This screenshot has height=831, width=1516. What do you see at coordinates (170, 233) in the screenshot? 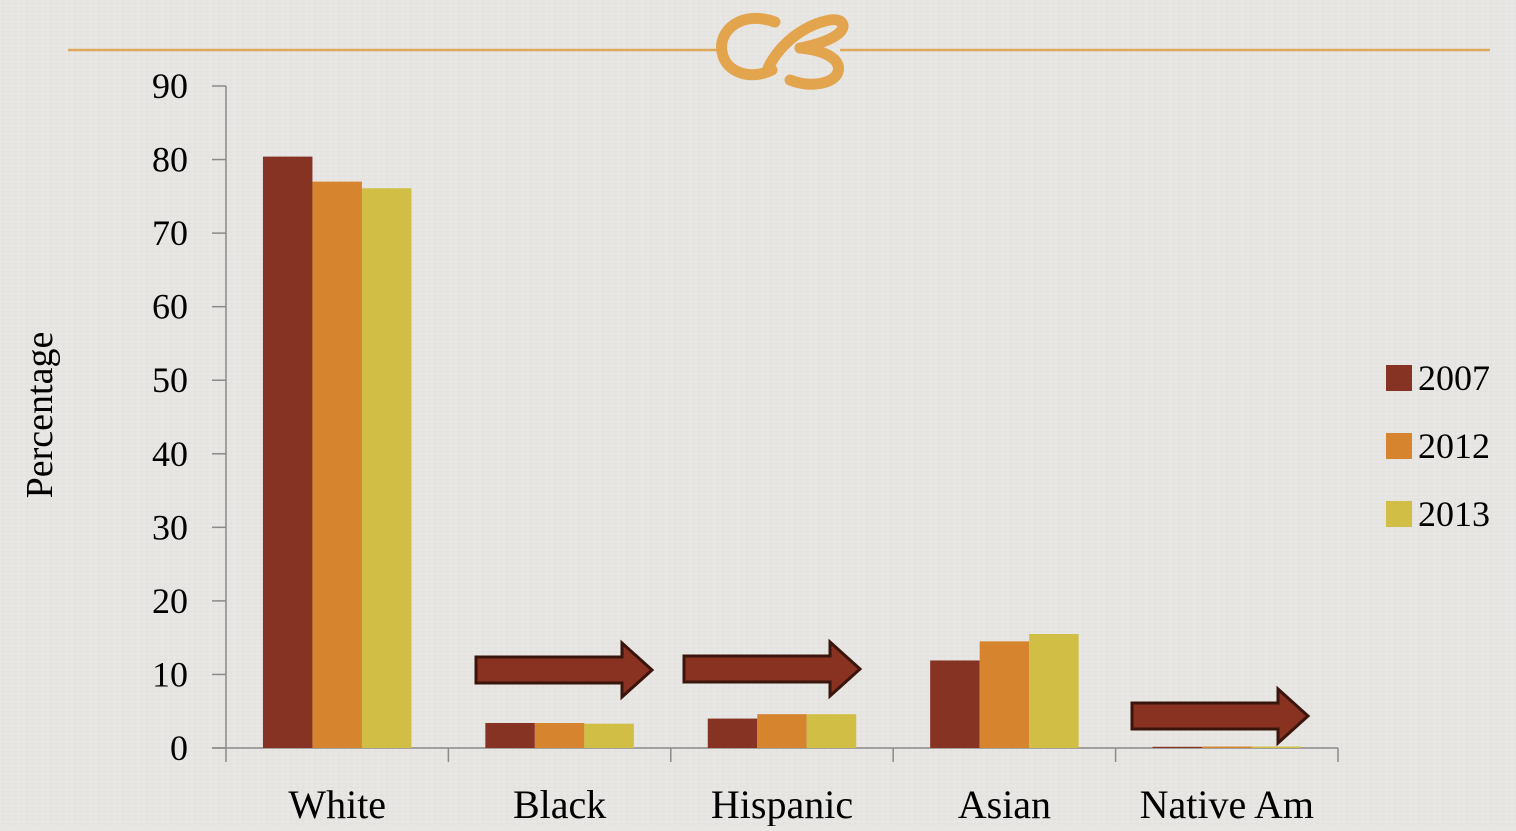
I see `y-tick-label: 70` at bounding box center [170, 233].